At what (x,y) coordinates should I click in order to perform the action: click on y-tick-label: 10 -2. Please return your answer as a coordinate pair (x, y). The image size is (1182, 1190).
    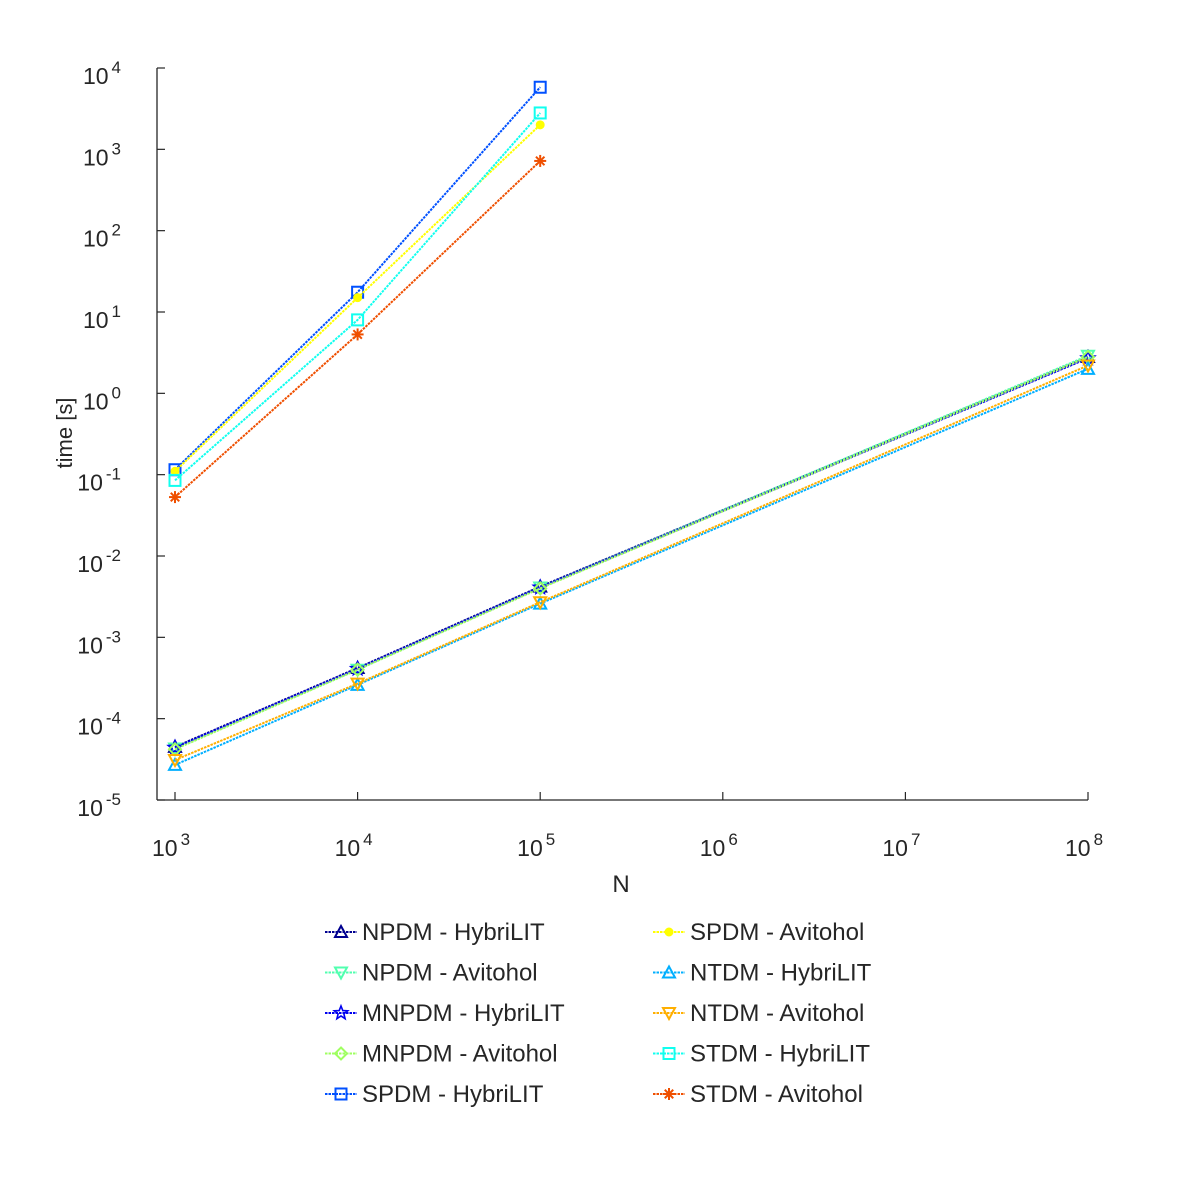
    Looking at the image, I should click on (99, 561).